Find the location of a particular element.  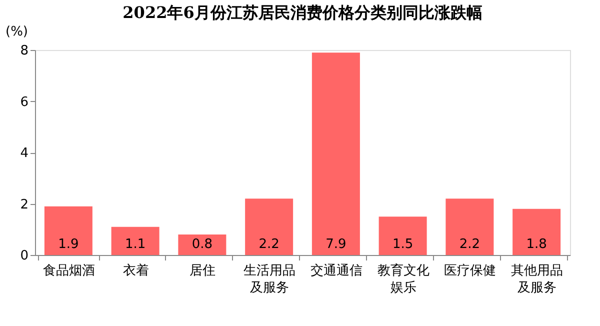

data-label: 7.9 is located at coordinates (336, 244).